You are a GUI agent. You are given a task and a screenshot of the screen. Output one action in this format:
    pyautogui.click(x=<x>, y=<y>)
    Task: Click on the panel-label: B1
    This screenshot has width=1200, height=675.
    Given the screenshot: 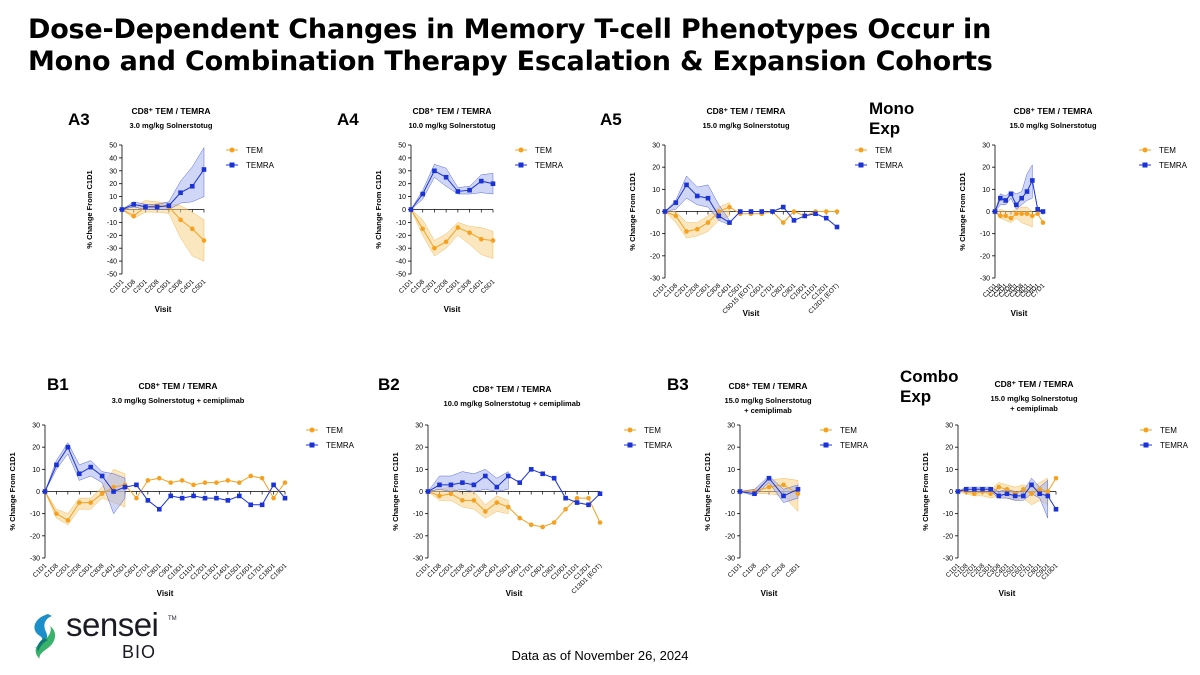 What is the action you would take?
    pyautogui.click(x=58, y=384)
    